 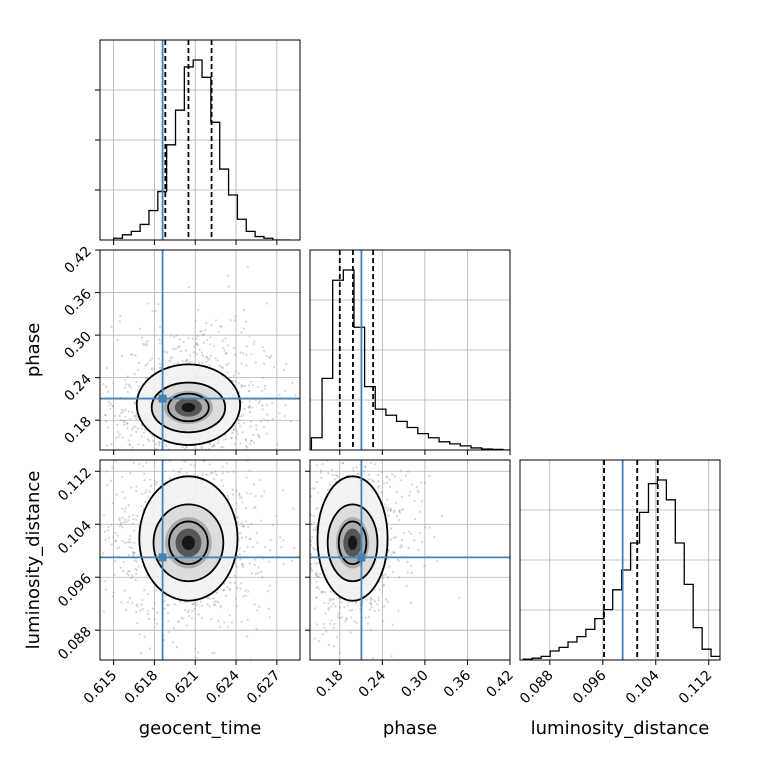 I want to click on hist-panel-geocent_time, so click(x=200, y=140).